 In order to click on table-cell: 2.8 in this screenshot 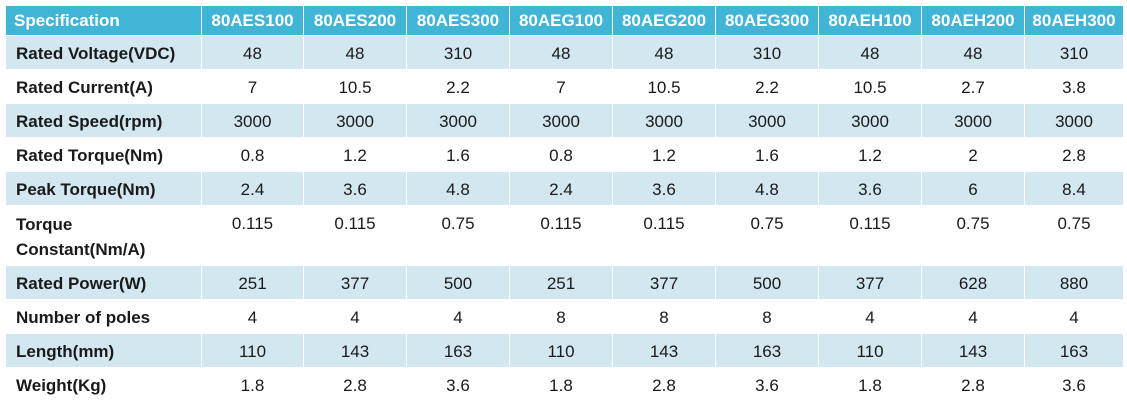, I will do `click(355, 384)`.